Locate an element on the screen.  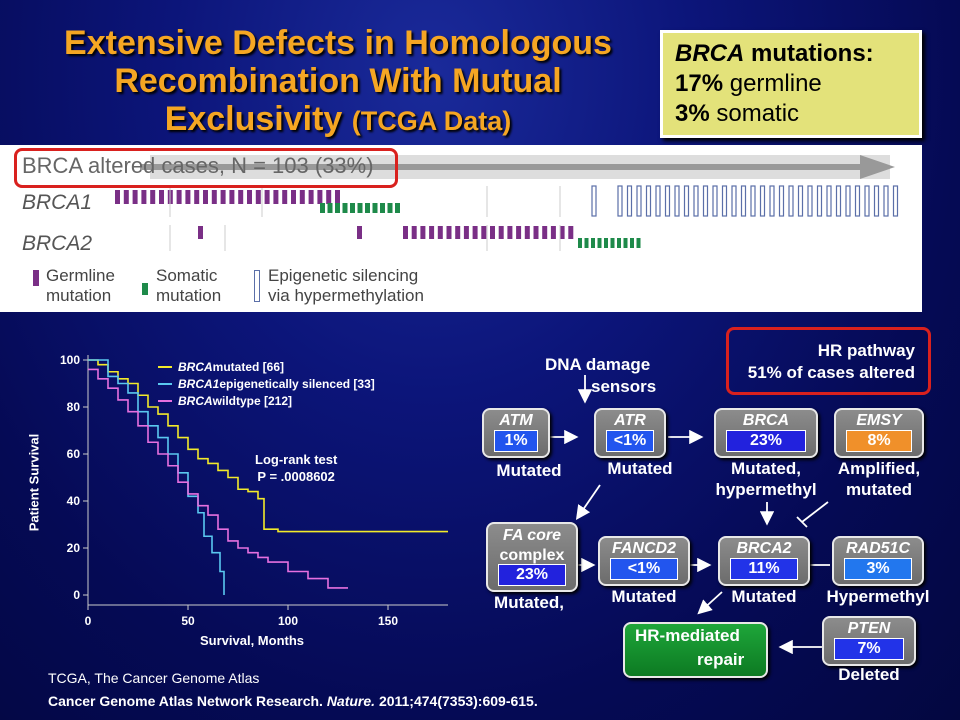
altered-cases-highlight is located at coordinates (206, 168).